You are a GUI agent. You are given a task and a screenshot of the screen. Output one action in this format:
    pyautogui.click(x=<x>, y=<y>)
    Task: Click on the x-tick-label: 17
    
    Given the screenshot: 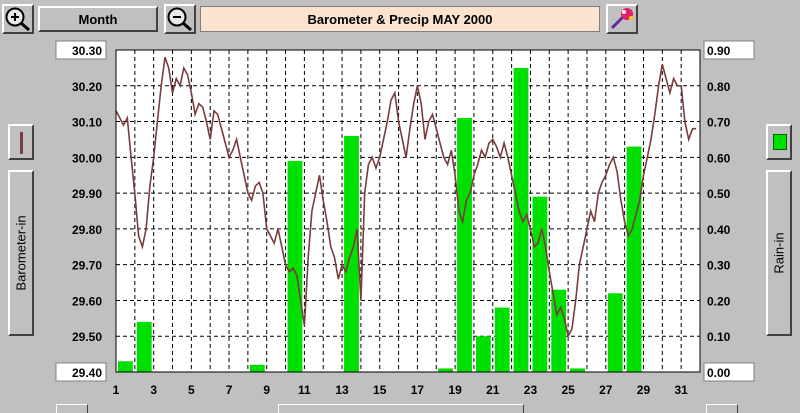 What is the action you would take?
    pyautogui.click(x=418, y=390)
    